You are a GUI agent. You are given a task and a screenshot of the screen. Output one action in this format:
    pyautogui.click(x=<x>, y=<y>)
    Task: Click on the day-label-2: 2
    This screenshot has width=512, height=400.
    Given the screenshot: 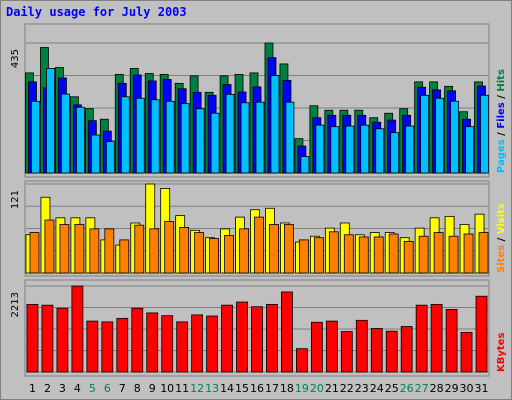 What is the action you would take?
    pyautogui.click(x=47, y=388)
    